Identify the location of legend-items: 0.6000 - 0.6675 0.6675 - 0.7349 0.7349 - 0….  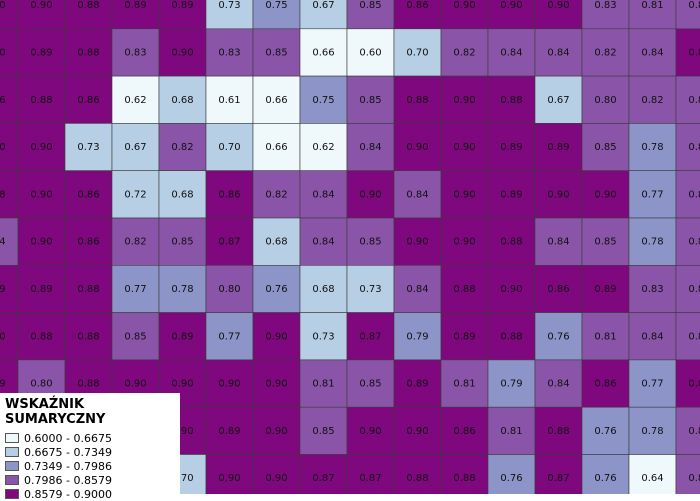
(90, 466).